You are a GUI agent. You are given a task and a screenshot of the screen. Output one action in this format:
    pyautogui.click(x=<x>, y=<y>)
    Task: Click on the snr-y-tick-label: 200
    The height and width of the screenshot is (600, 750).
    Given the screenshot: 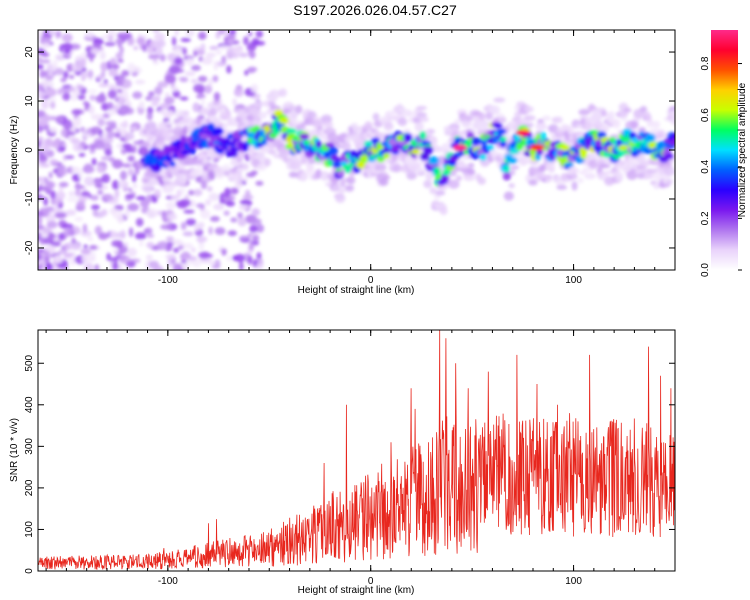 What is the action you would take?
    pyautogui.click(x=29, y=487)
    